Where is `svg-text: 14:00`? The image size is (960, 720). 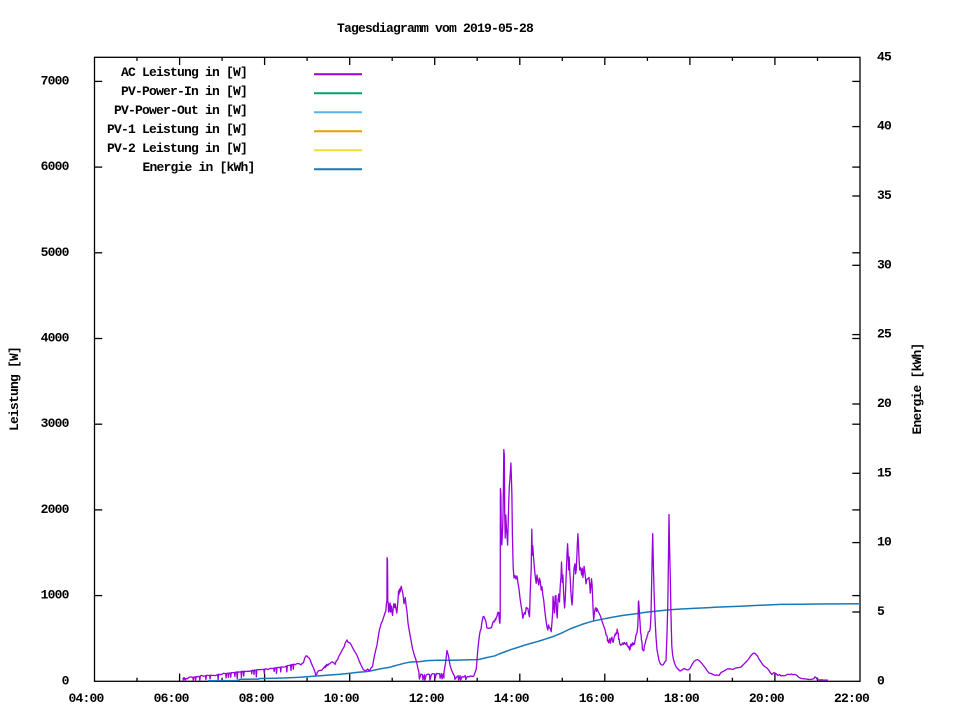
svg-text: 14:00 is located at coordinates (512, 698).